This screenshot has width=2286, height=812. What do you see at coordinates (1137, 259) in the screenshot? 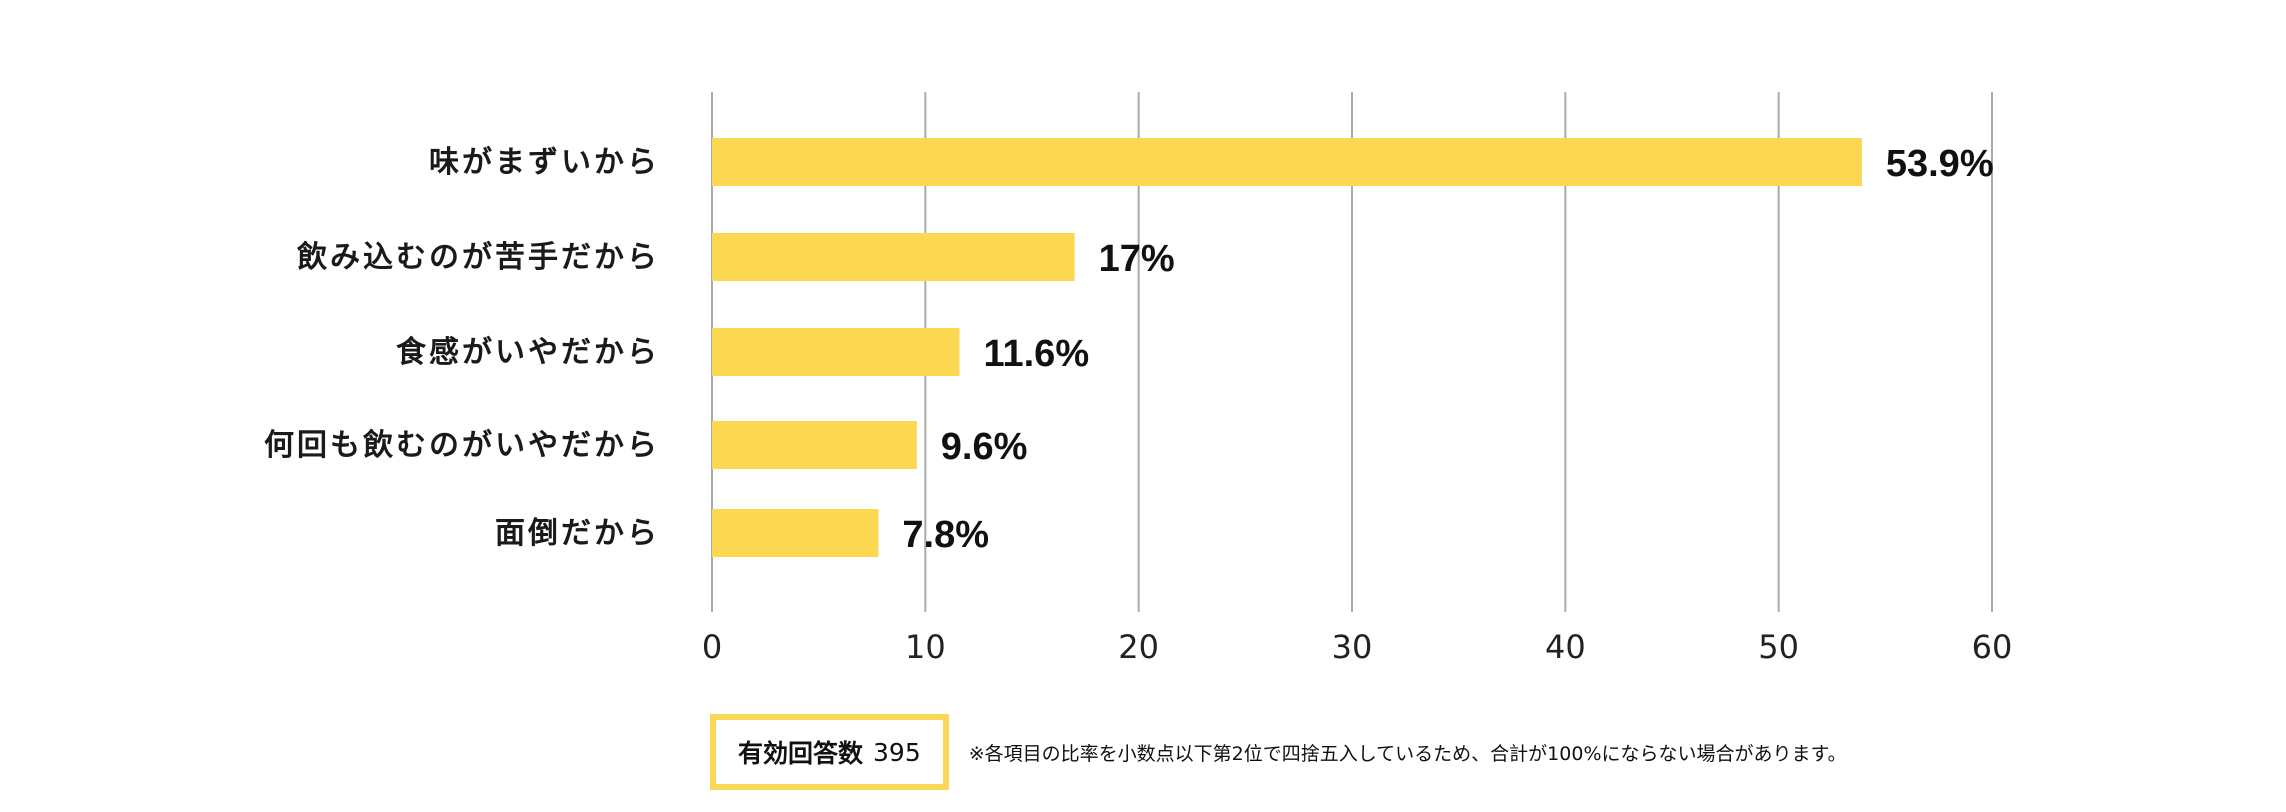
I see `value-label: 17%` at bounding box center [1137, 259].